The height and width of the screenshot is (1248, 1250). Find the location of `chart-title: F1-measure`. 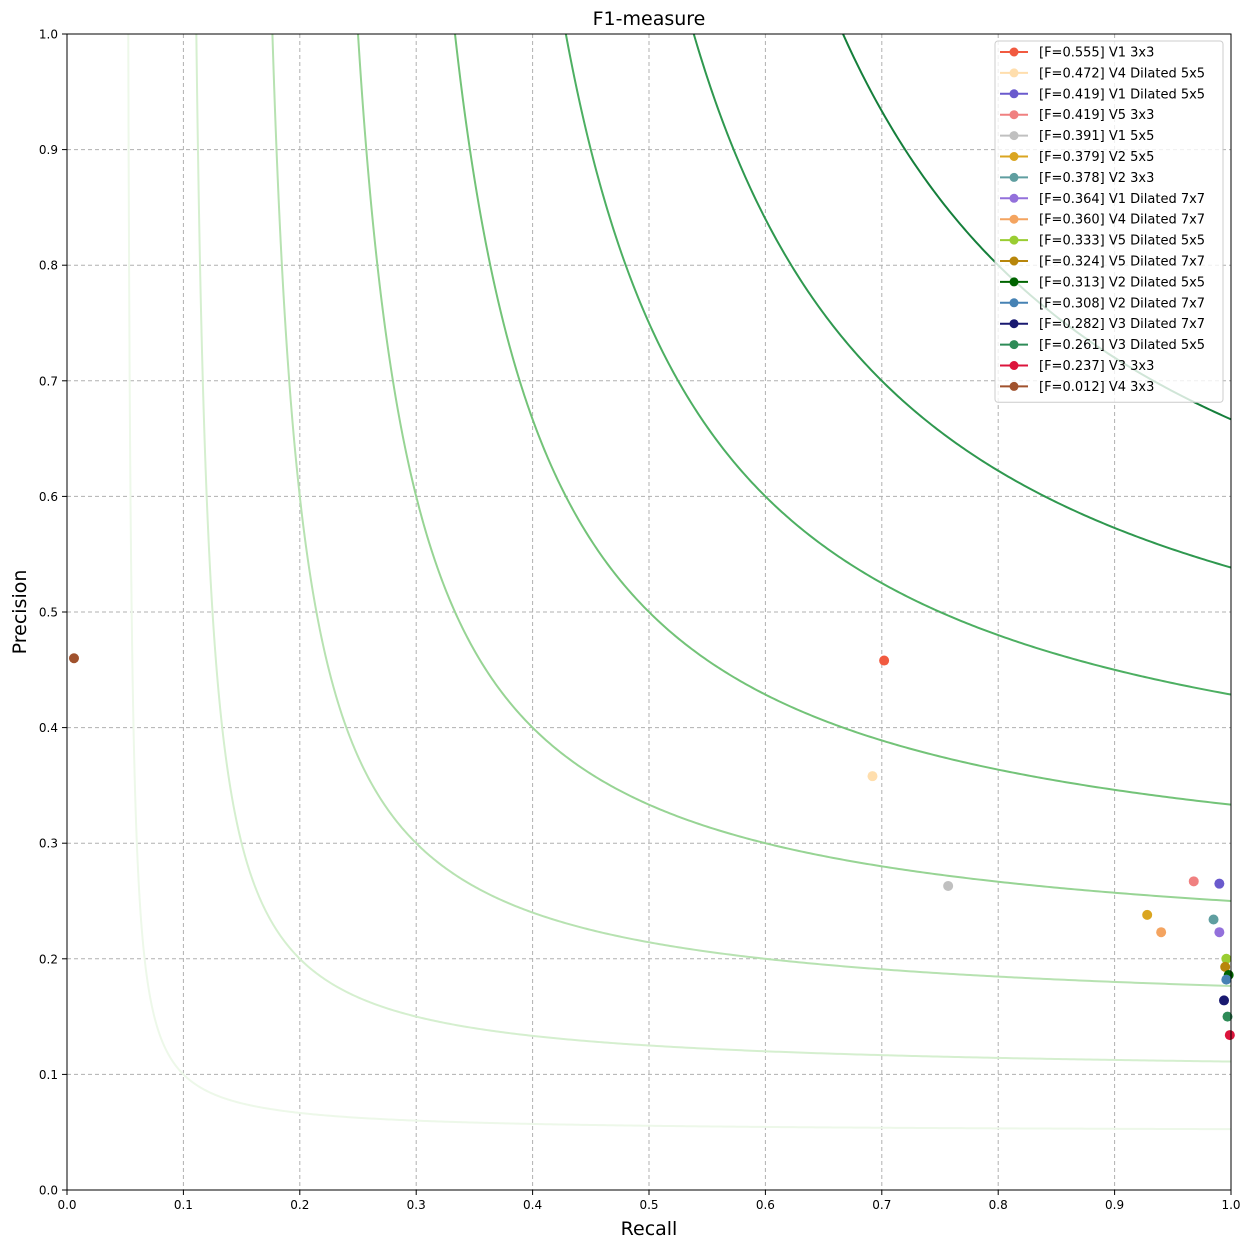

chart-title: F1-measure is located at coordinates (649, 19).